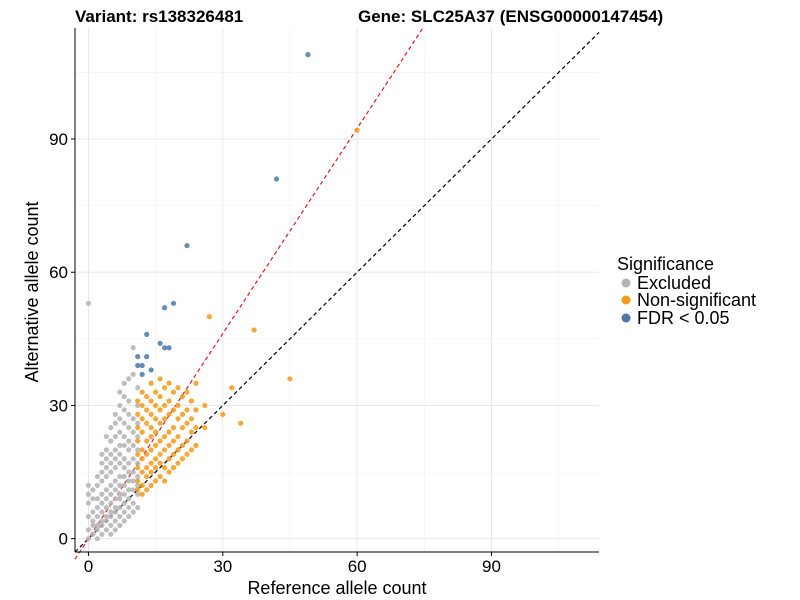 The image size is (800, 600). Describe the element at coordinates (626, 283) in the screenshot. I see `legend-marker-excluded` at that location.